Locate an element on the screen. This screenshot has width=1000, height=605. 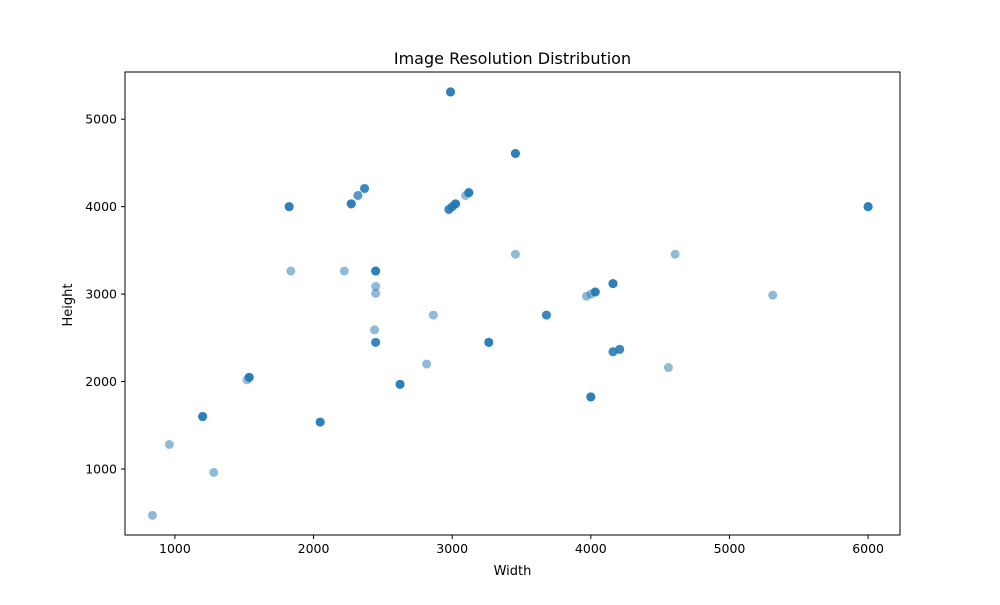
y-tick-label: 3000 is located at coordinates (101, 294).